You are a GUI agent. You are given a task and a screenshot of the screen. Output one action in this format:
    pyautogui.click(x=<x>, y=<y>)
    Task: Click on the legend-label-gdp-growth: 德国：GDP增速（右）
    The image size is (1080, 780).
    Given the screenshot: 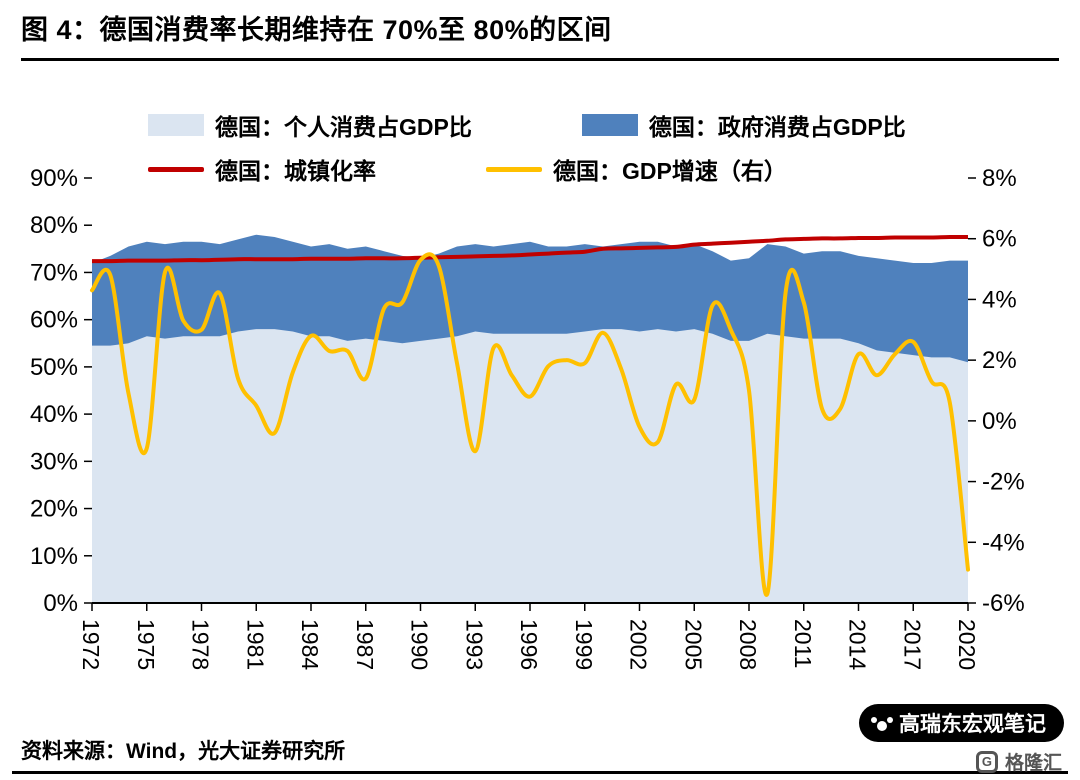 What is the action you would take?
    pyautogui.click(x=670, y=171)
    